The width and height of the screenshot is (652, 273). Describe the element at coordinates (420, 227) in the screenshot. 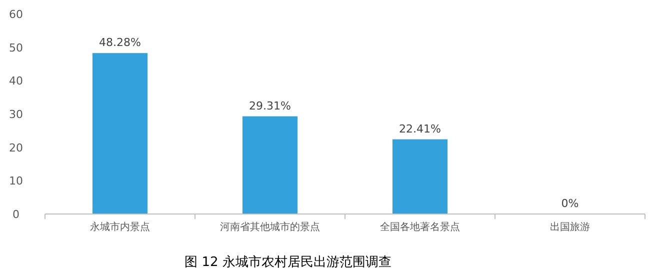

I see `x-tick-label: 全国各地著名景点` at that location.